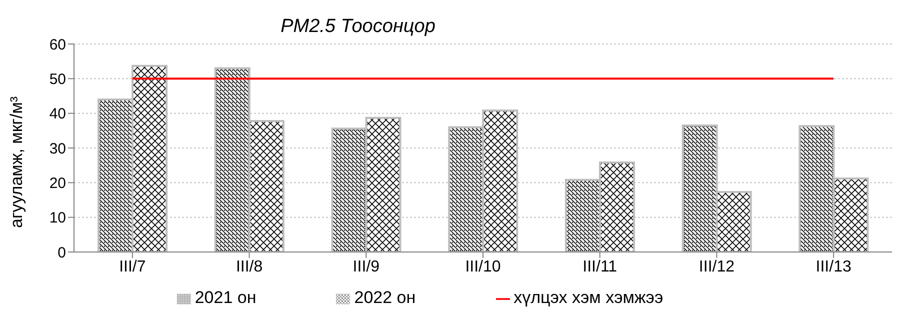  I want to click on x-tick-label: III/8, so click(249, 267).